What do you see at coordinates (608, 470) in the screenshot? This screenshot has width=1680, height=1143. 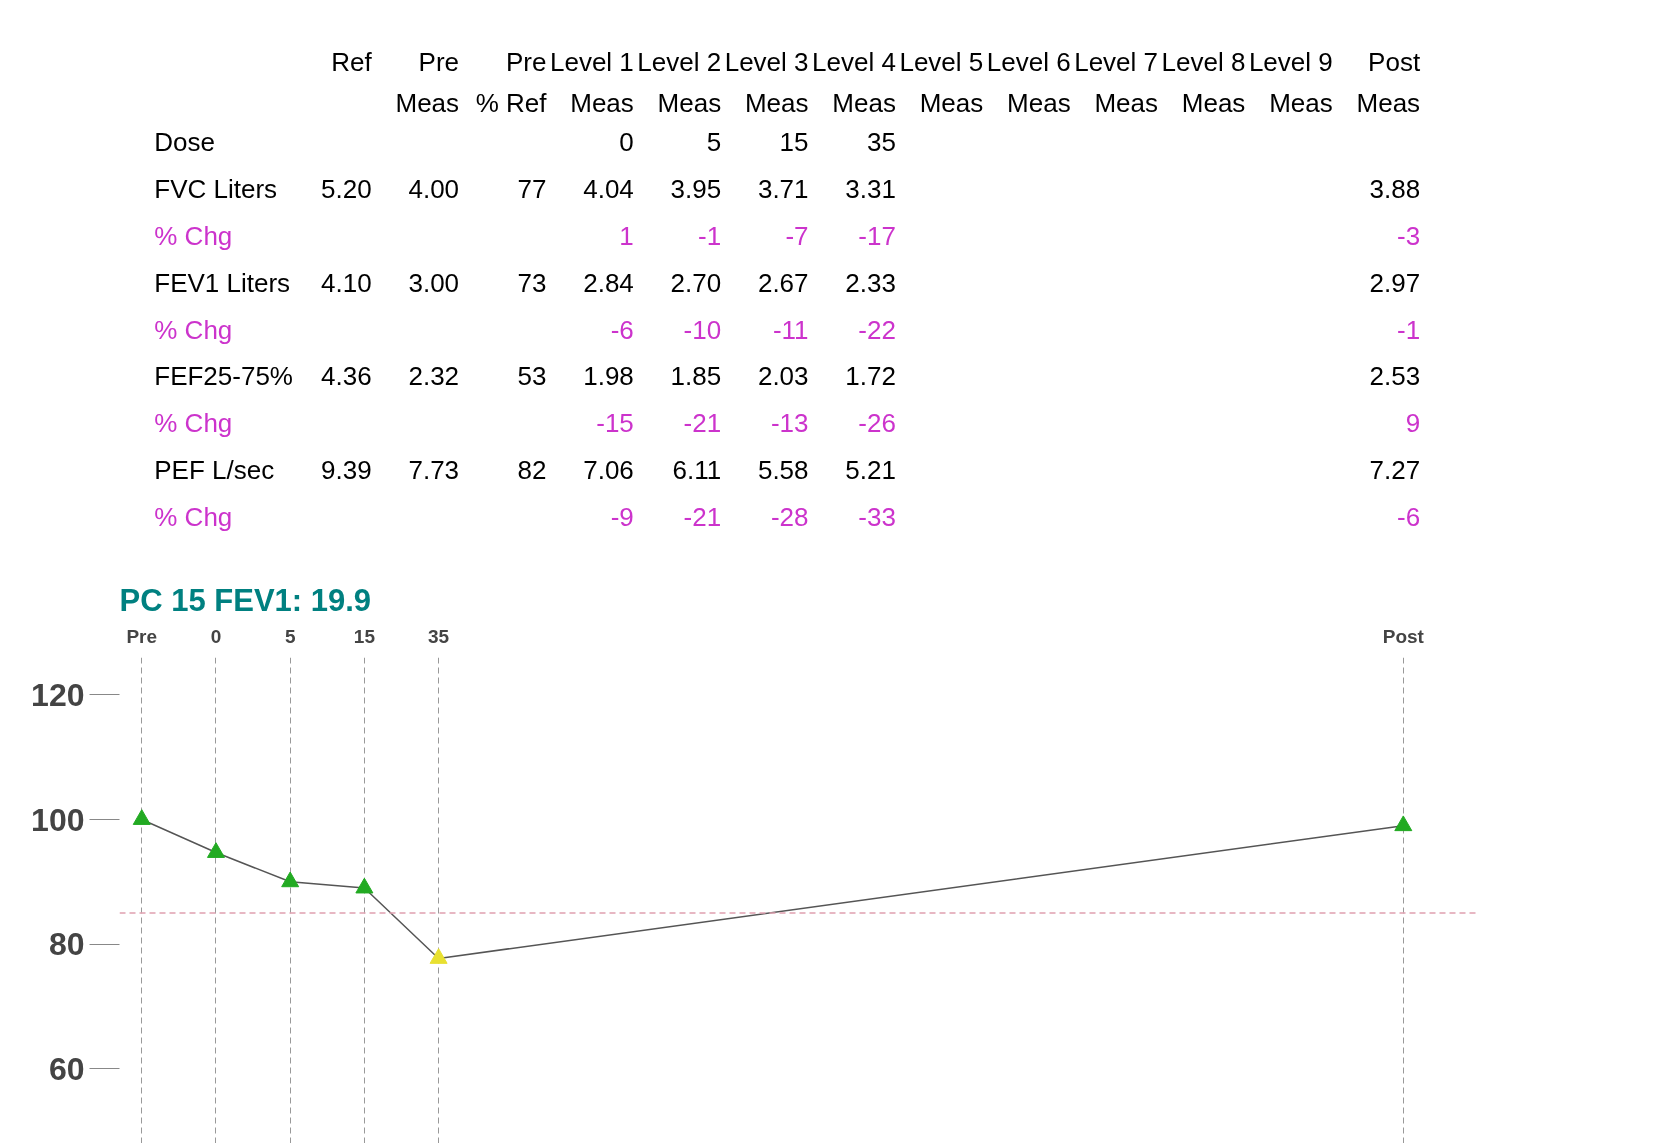 I see `text: 7.06` at bounding box center [608, 470].